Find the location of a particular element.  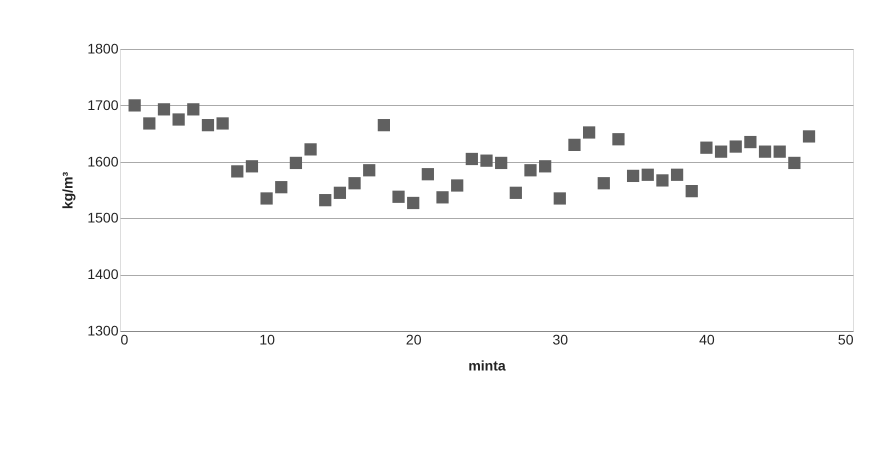

x-axis-title: minta is located at coordinates (487, 366).